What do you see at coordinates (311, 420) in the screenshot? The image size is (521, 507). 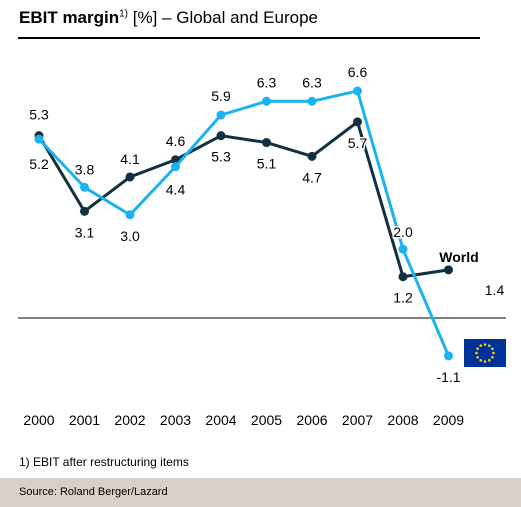 I see `x-tick-2006: 2006` at bounding box center [311, 420].